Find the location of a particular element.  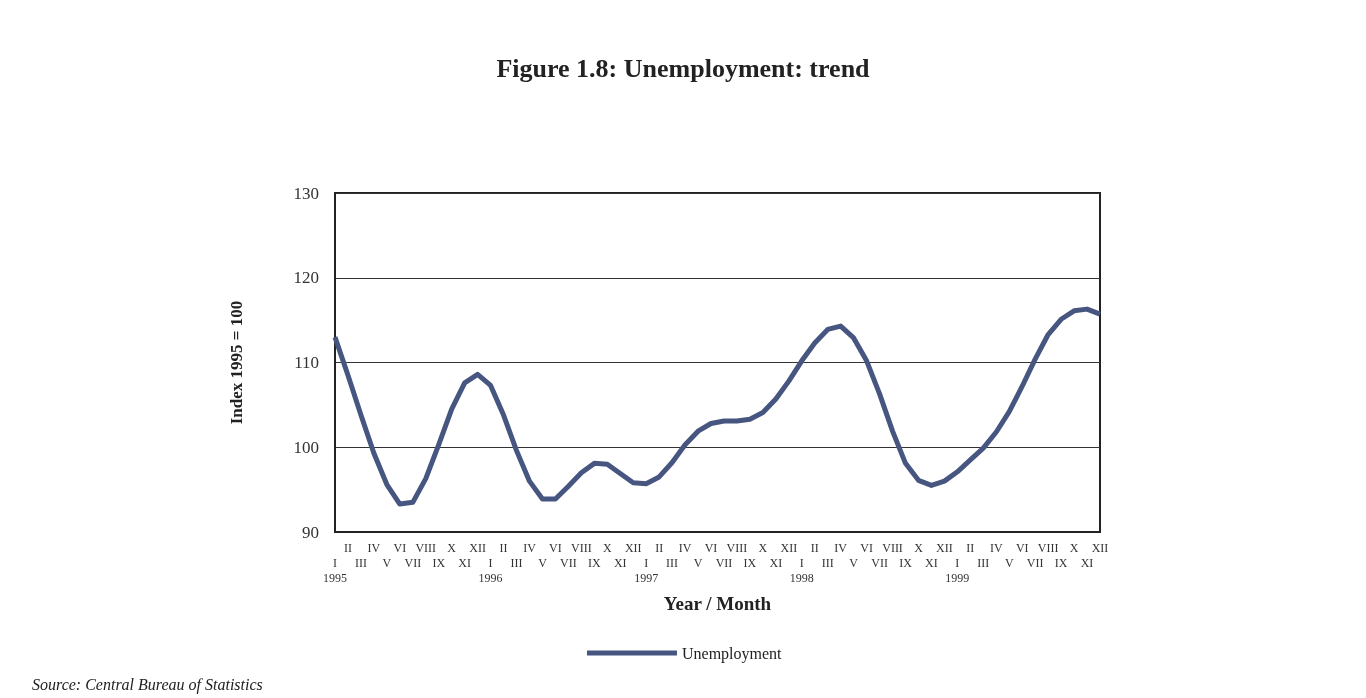

text: Unemployment is located at coordinates (732, 653).